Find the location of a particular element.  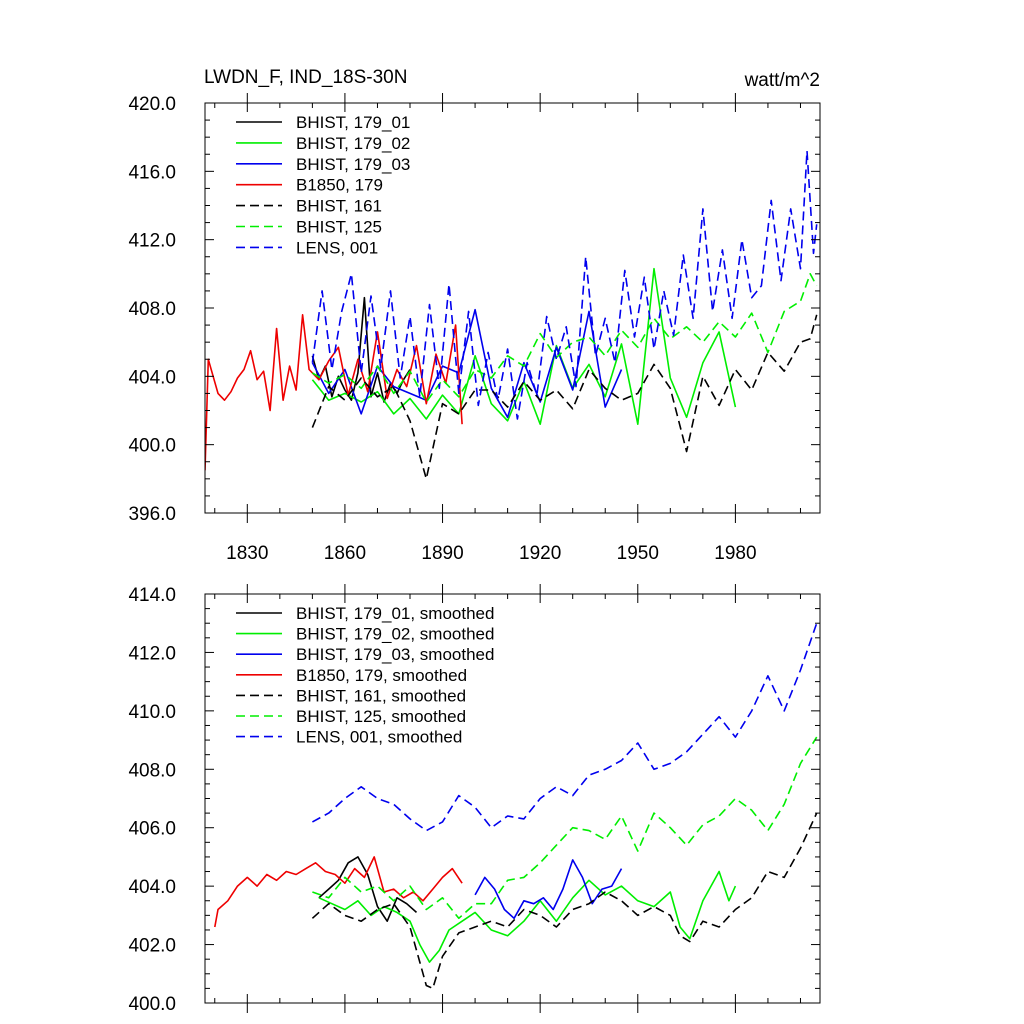

units-label: watt/m^2 is located at coordinates (782, 80).